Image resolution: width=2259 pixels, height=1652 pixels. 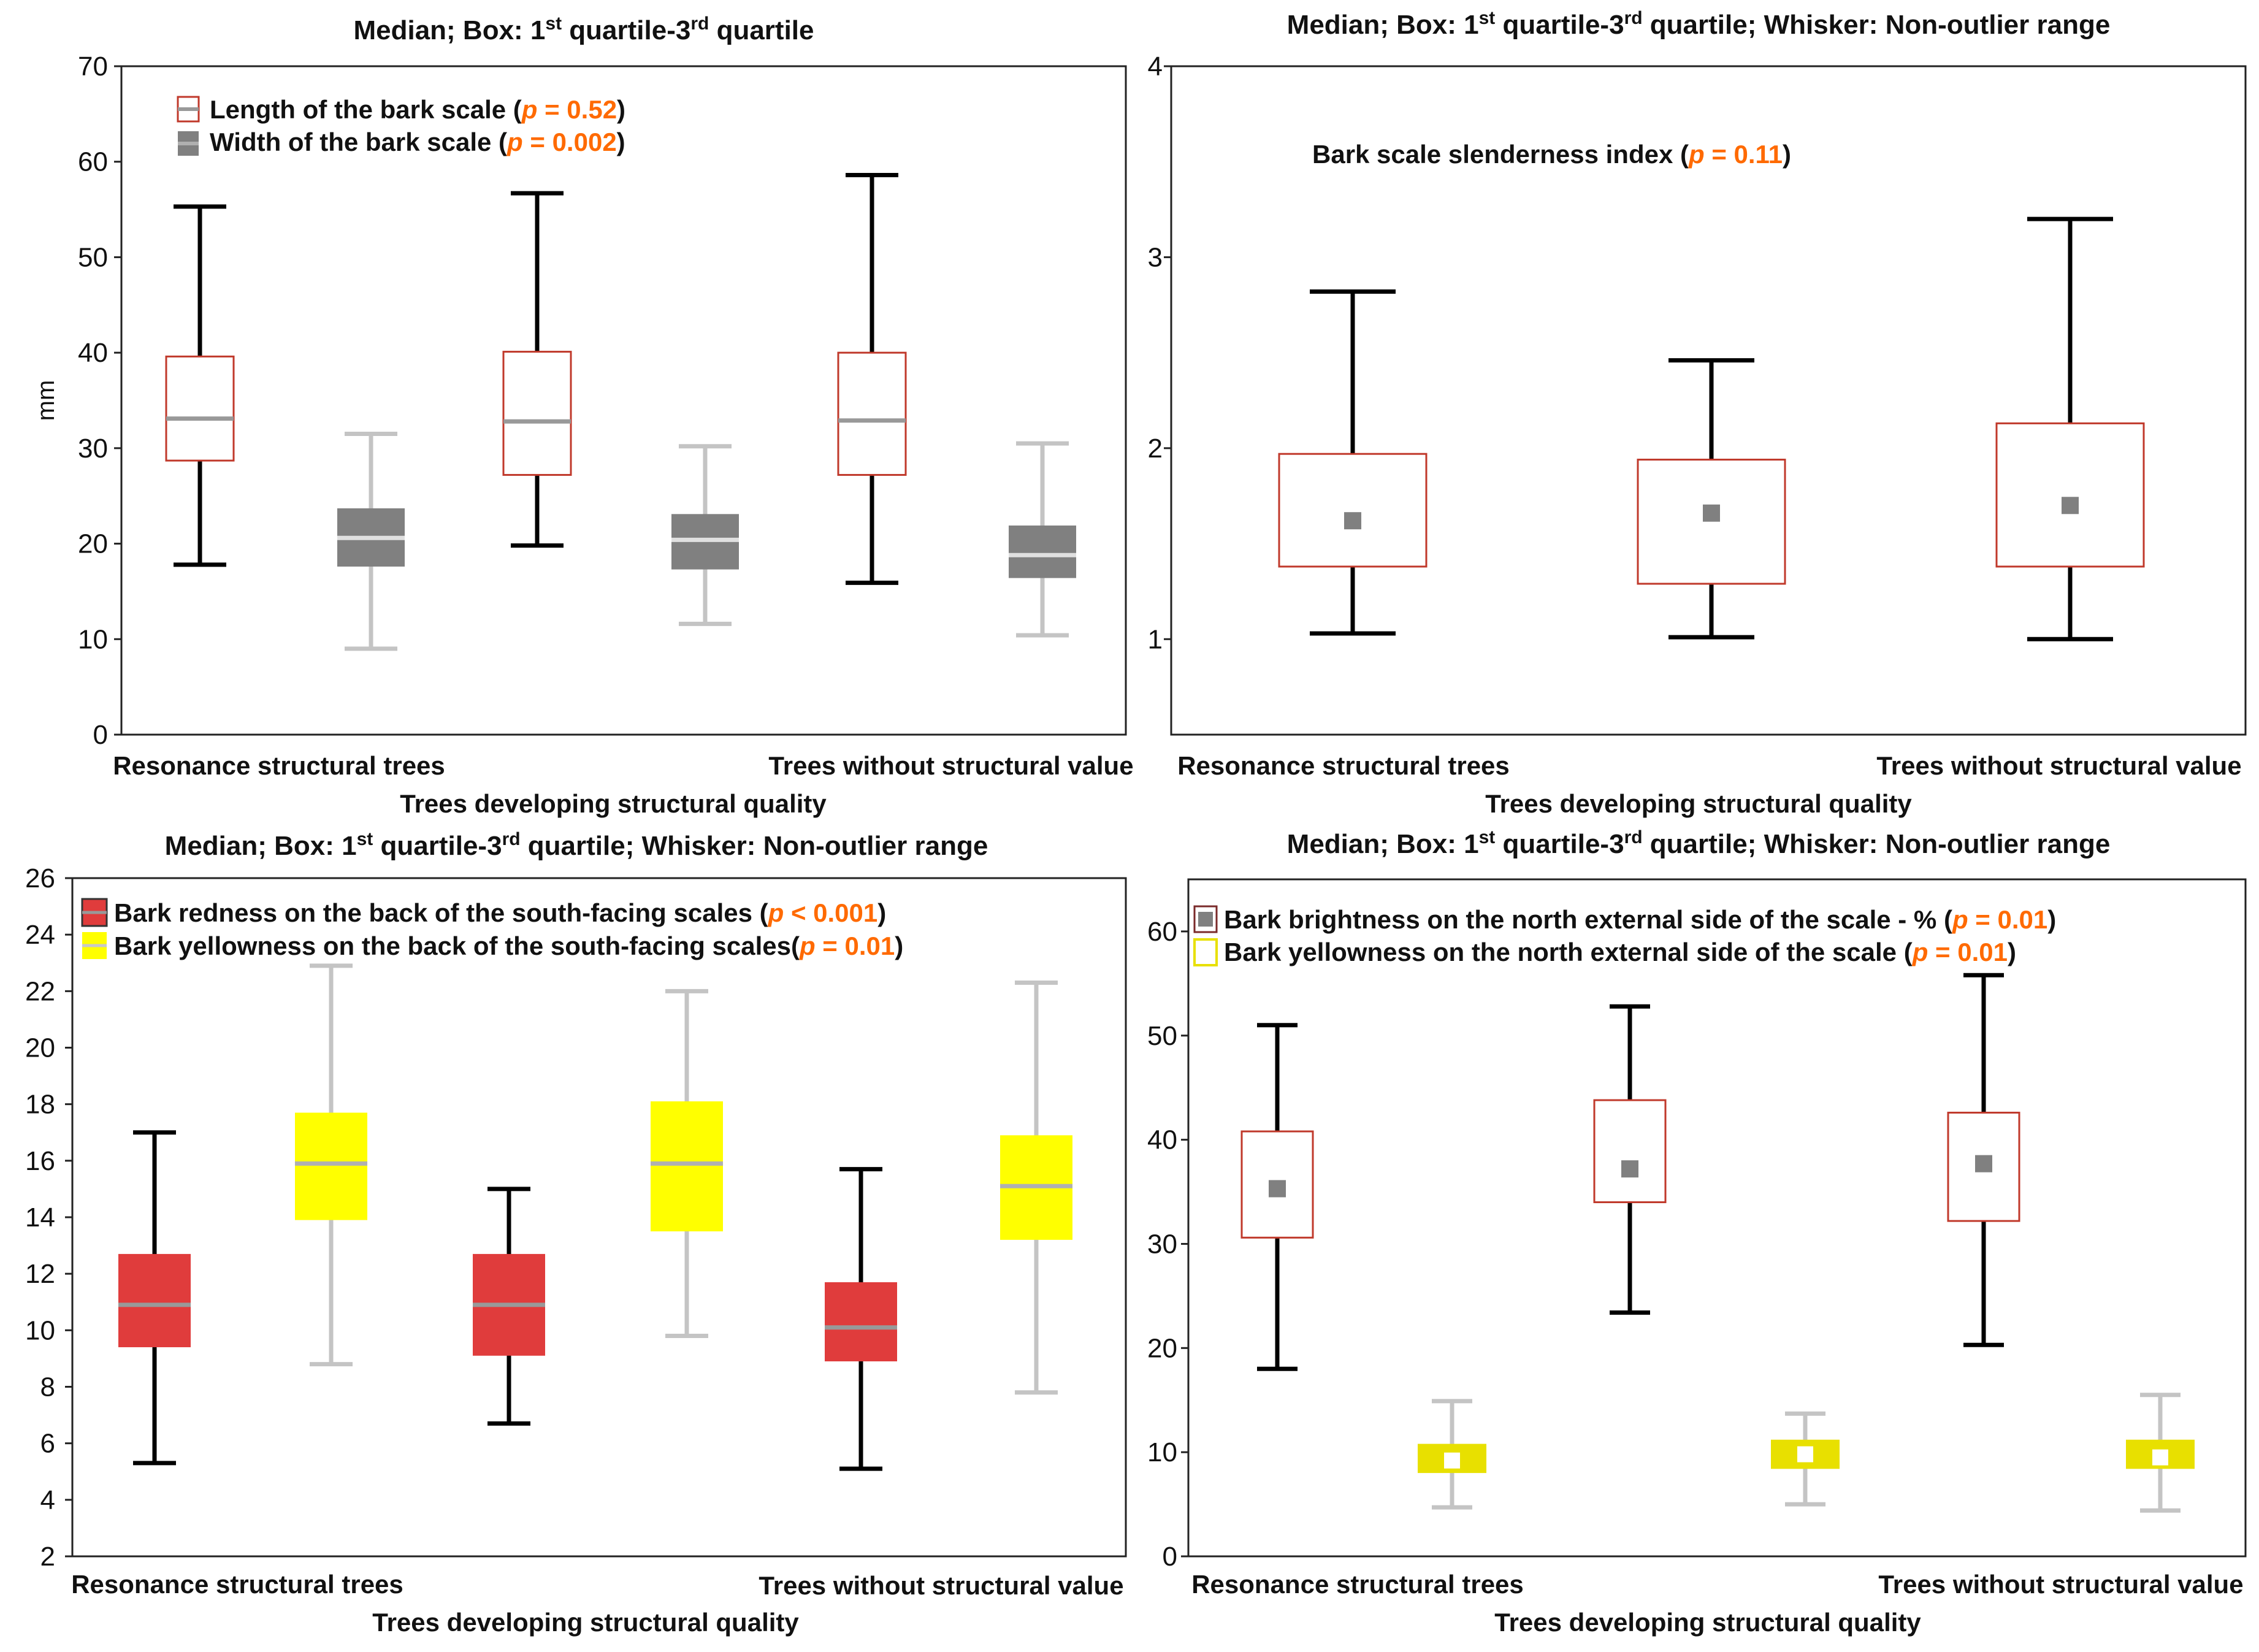 What do you see at coordinates (1160, 353) in the screenshot?
I see `y-axis: 1 2 3 4` at bounding box center [1160, 353].